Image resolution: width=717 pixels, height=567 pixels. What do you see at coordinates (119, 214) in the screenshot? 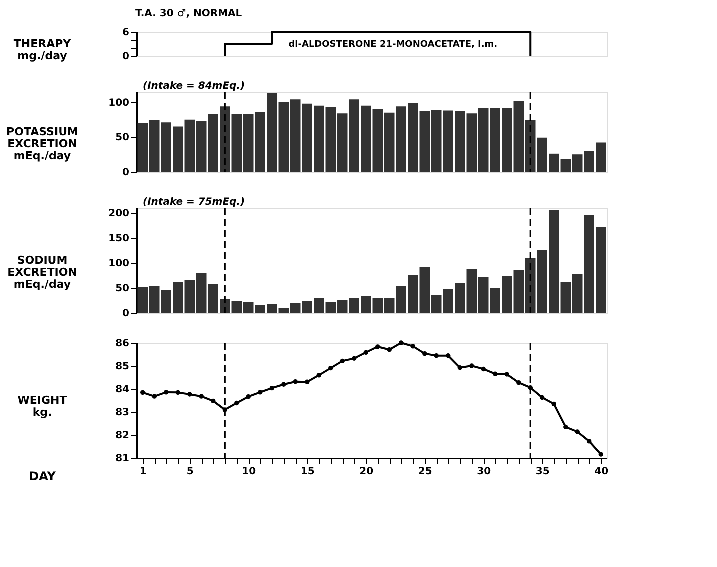
I see `y-tick-label: 200` at bounding box center [119, 214].